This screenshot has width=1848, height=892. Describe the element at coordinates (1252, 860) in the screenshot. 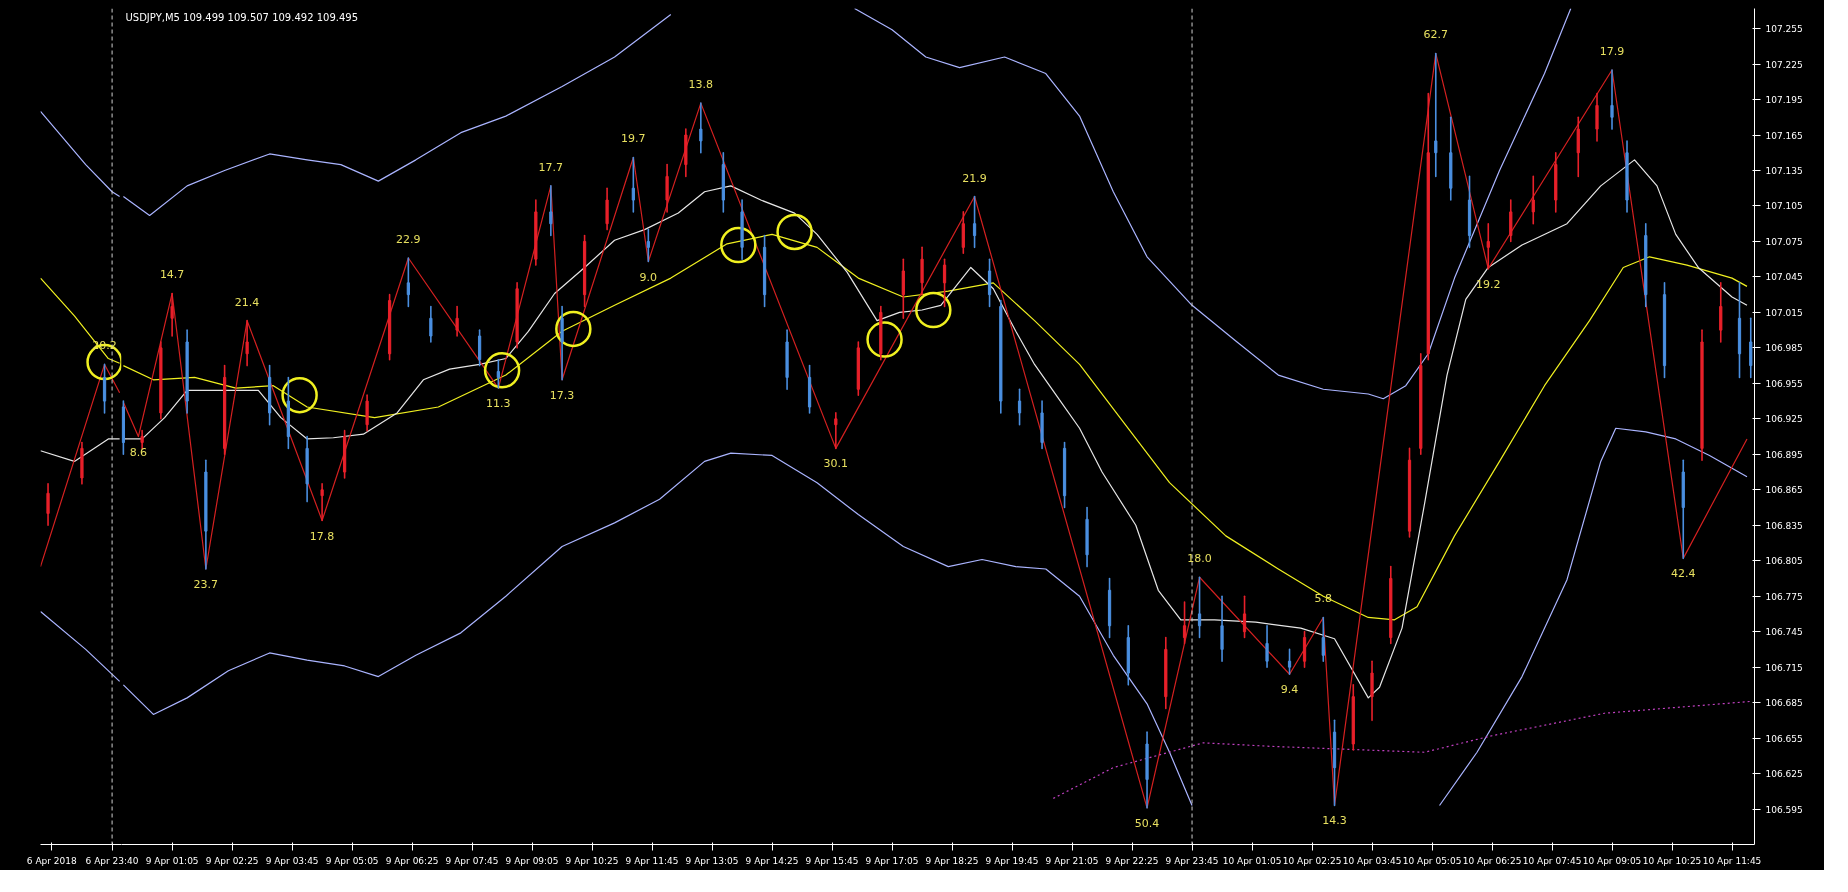

I see `x-tick-label: 10 Apr 01:05` at that location.